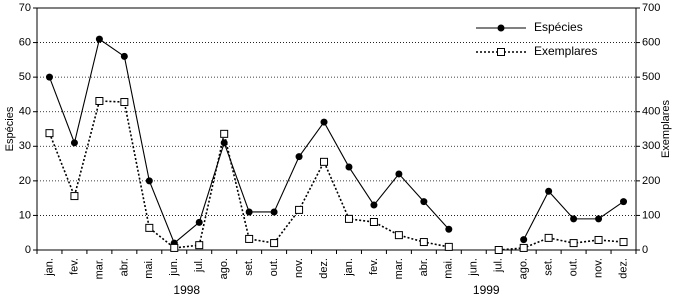 This screenshot has width=674, height=298. Describe the element at coordinates (28, 250) in the screenshot. I see `y-tick-label: 0` at that location.